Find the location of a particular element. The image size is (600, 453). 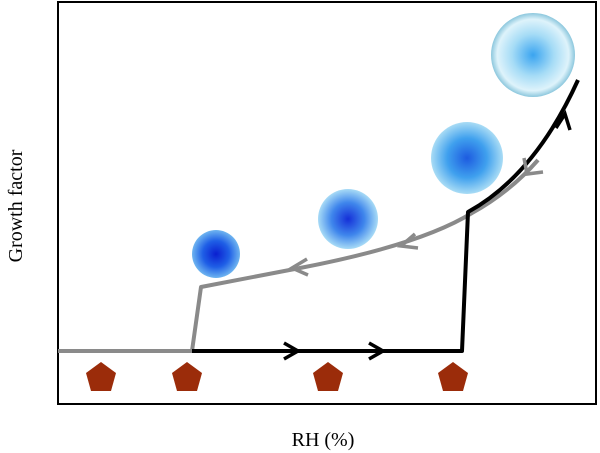

y-axis-label: Growth factor is located at coordinates (16, 205).